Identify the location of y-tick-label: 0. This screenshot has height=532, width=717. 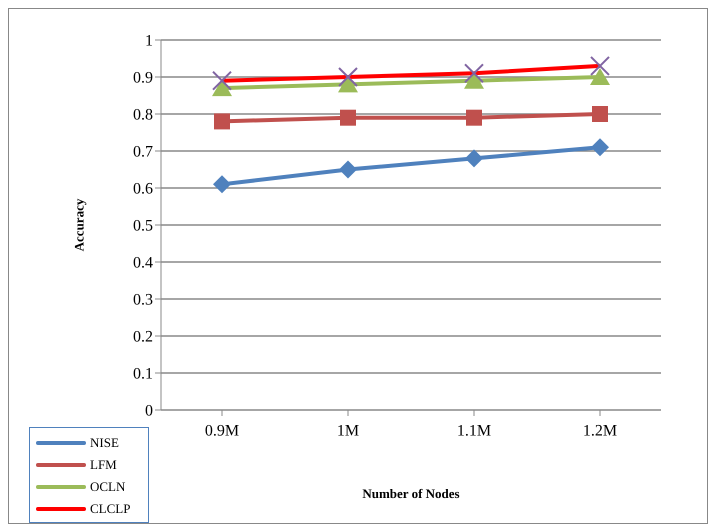
(149, 411).